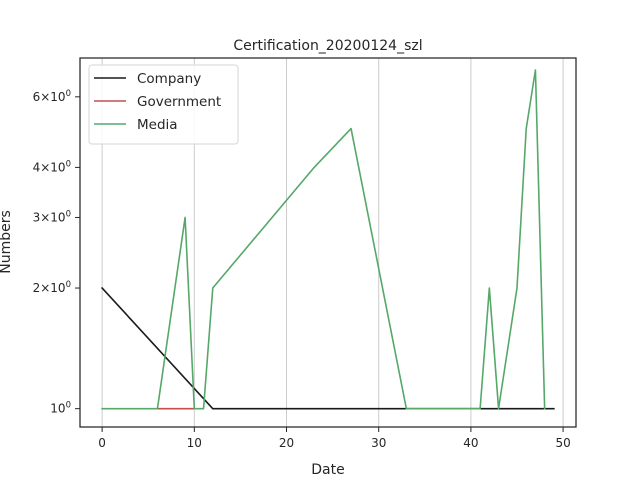 The height and width of the screenshot is (480, 640). What do you see at coordinates (102, 443) in the screenshot?
I see `x-tick-label: 0` at bounding box center [102, 443].